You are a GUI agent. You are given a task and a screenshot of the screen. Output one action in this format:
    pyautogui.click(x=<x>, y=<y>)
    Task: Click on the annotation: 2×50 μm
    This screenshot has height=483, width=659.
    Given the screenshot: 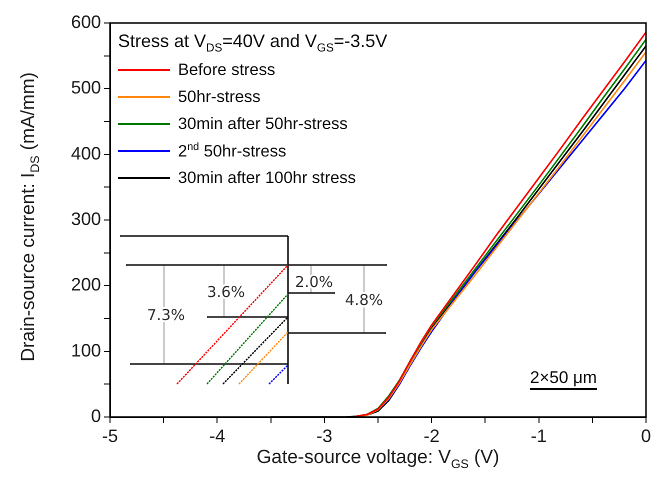 What is the action you would take?
    pyautogui.click(x=563, y=379)
    